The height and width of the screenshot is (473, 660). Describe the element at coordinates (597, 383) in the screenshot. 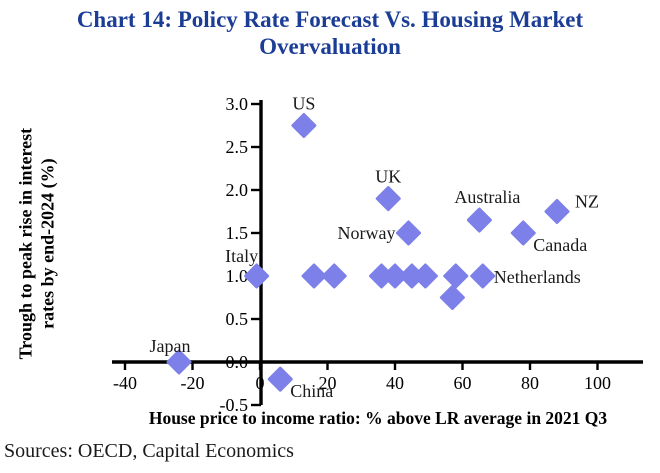

I see `x-tick-label-100: 100` at that location.